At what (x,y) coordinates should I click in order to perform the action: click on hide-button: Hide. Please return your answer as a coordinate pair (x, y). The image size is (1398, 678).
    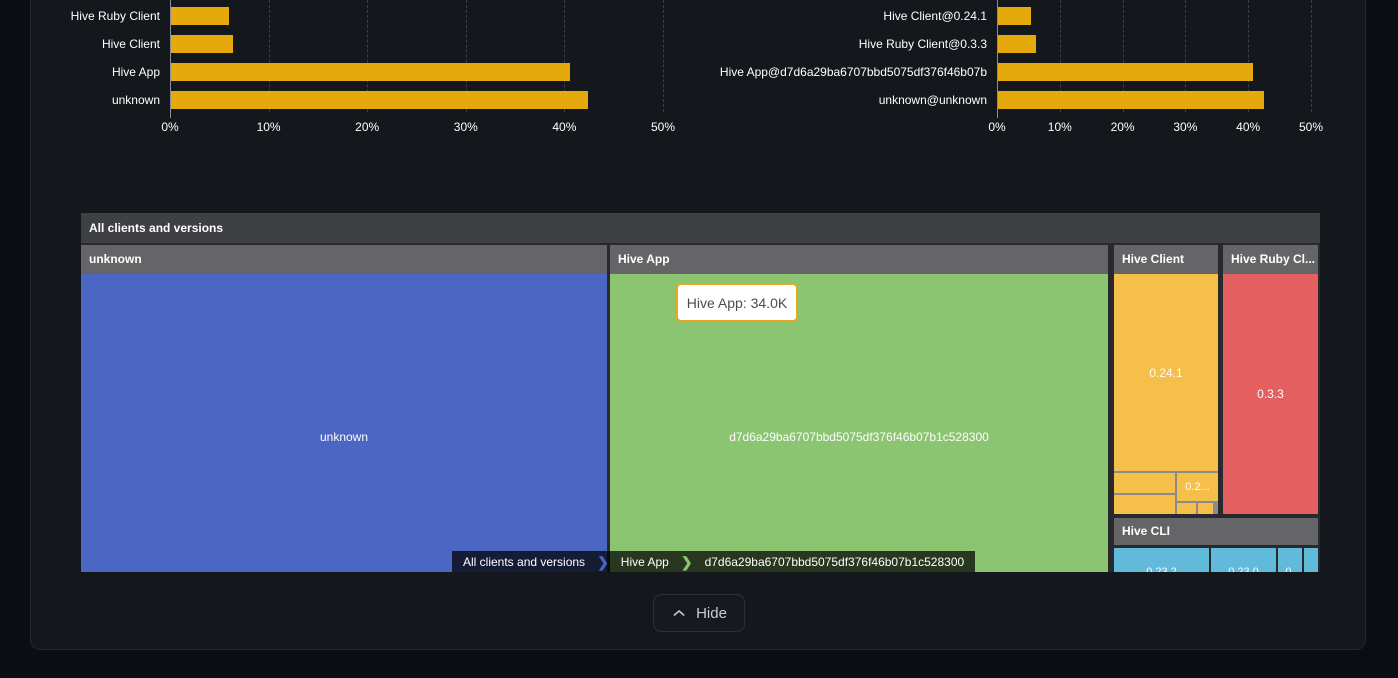
    Looking at the image, I should click on (699, 613).